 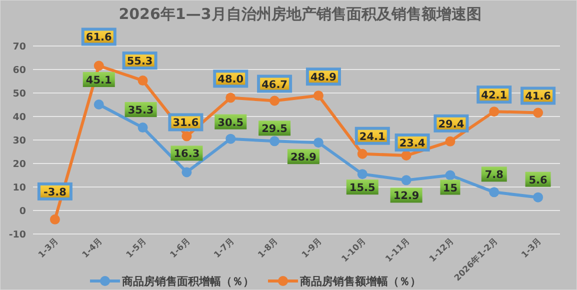 I want to click on data-label: 45.1, so click(x=99, y=80).